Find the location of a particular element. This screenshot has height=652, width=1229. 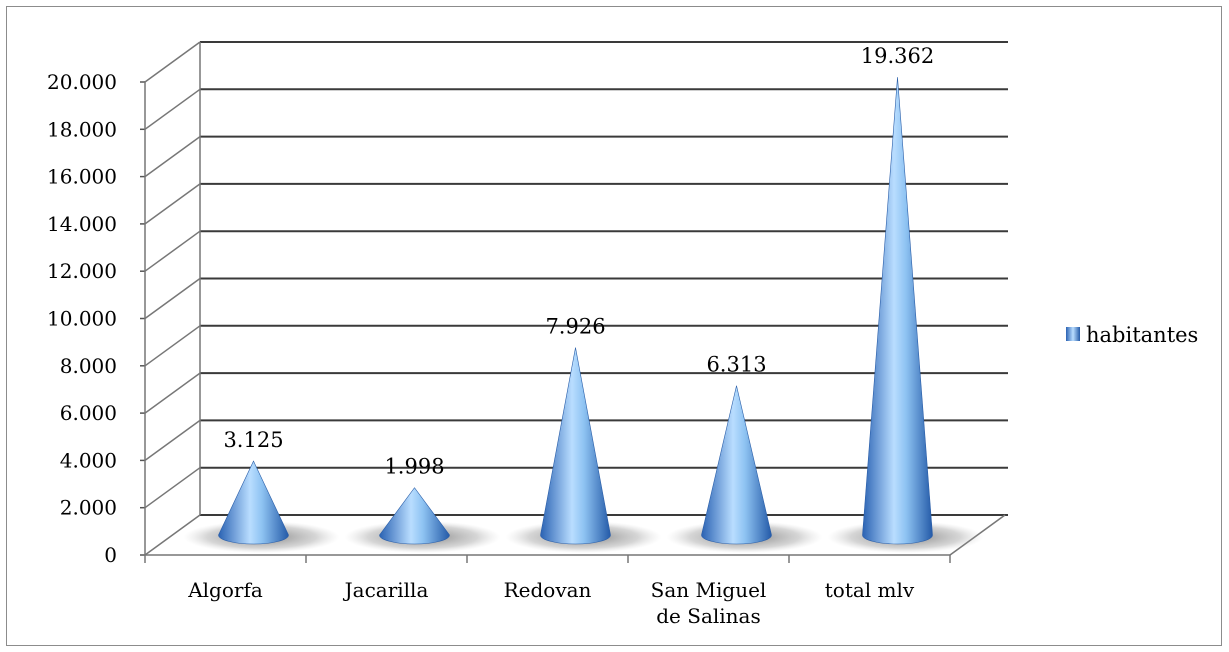

x-tick-label: total mlv is located at coordinates (870, 590).